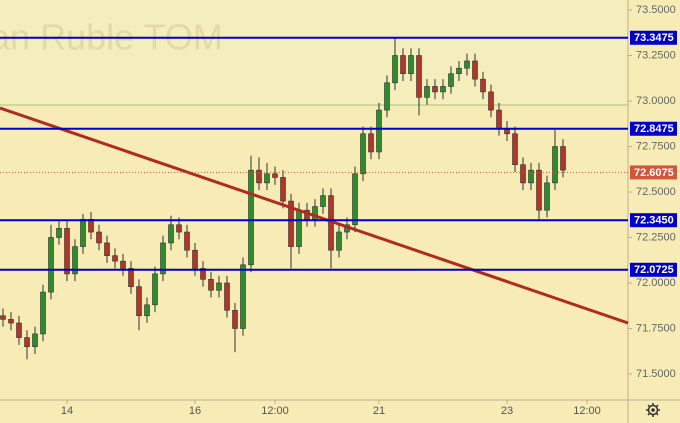  What do you see at coordinates (656, 192) in the screenshot?
I see `y-tick-label: 72.5000` at bounding box center [656, 192].